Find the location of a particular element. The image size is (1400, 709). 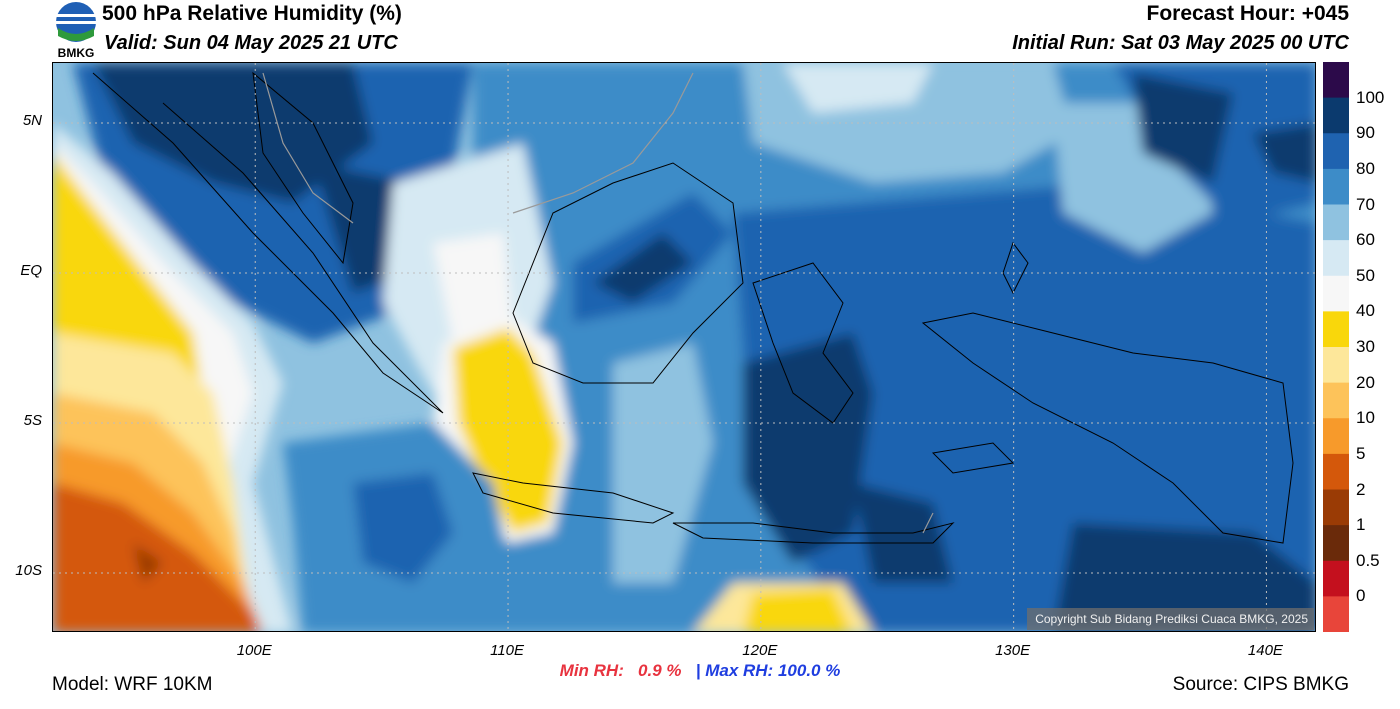

colorbar-label: 5 is located at coordinates (1361, 453).